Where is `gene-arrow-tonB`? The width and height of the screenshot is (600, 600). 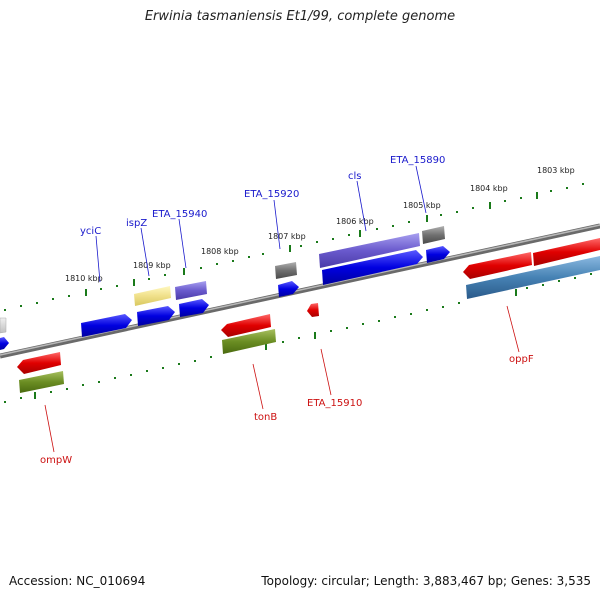
gene-arrow-tonB is located at coordinates (246, 325).